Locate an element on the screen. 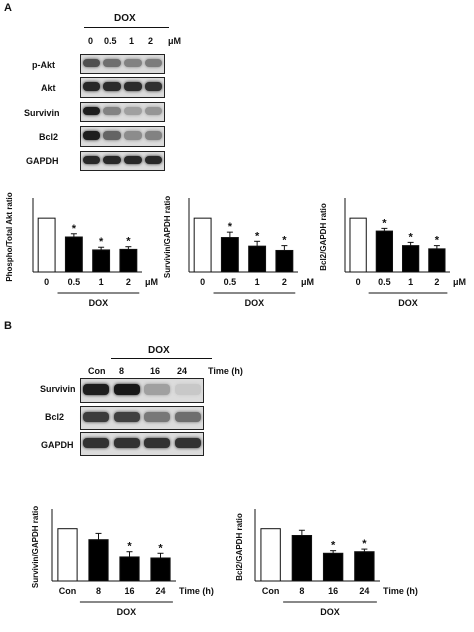  panel-a-lane-label: 1 is located at coordinates (132, 41).